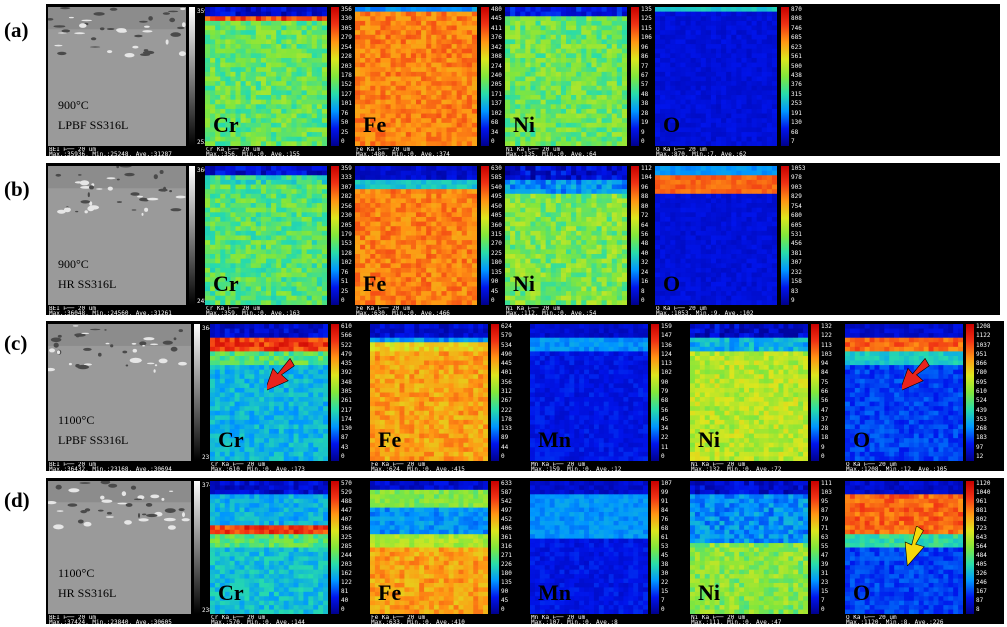 The height and width of the screenshot is (627, 1007). What do you see at coordinates (505, 447) in the screenshot?
I see `scale-tick-label: 44` at bounding box center [505, 447].